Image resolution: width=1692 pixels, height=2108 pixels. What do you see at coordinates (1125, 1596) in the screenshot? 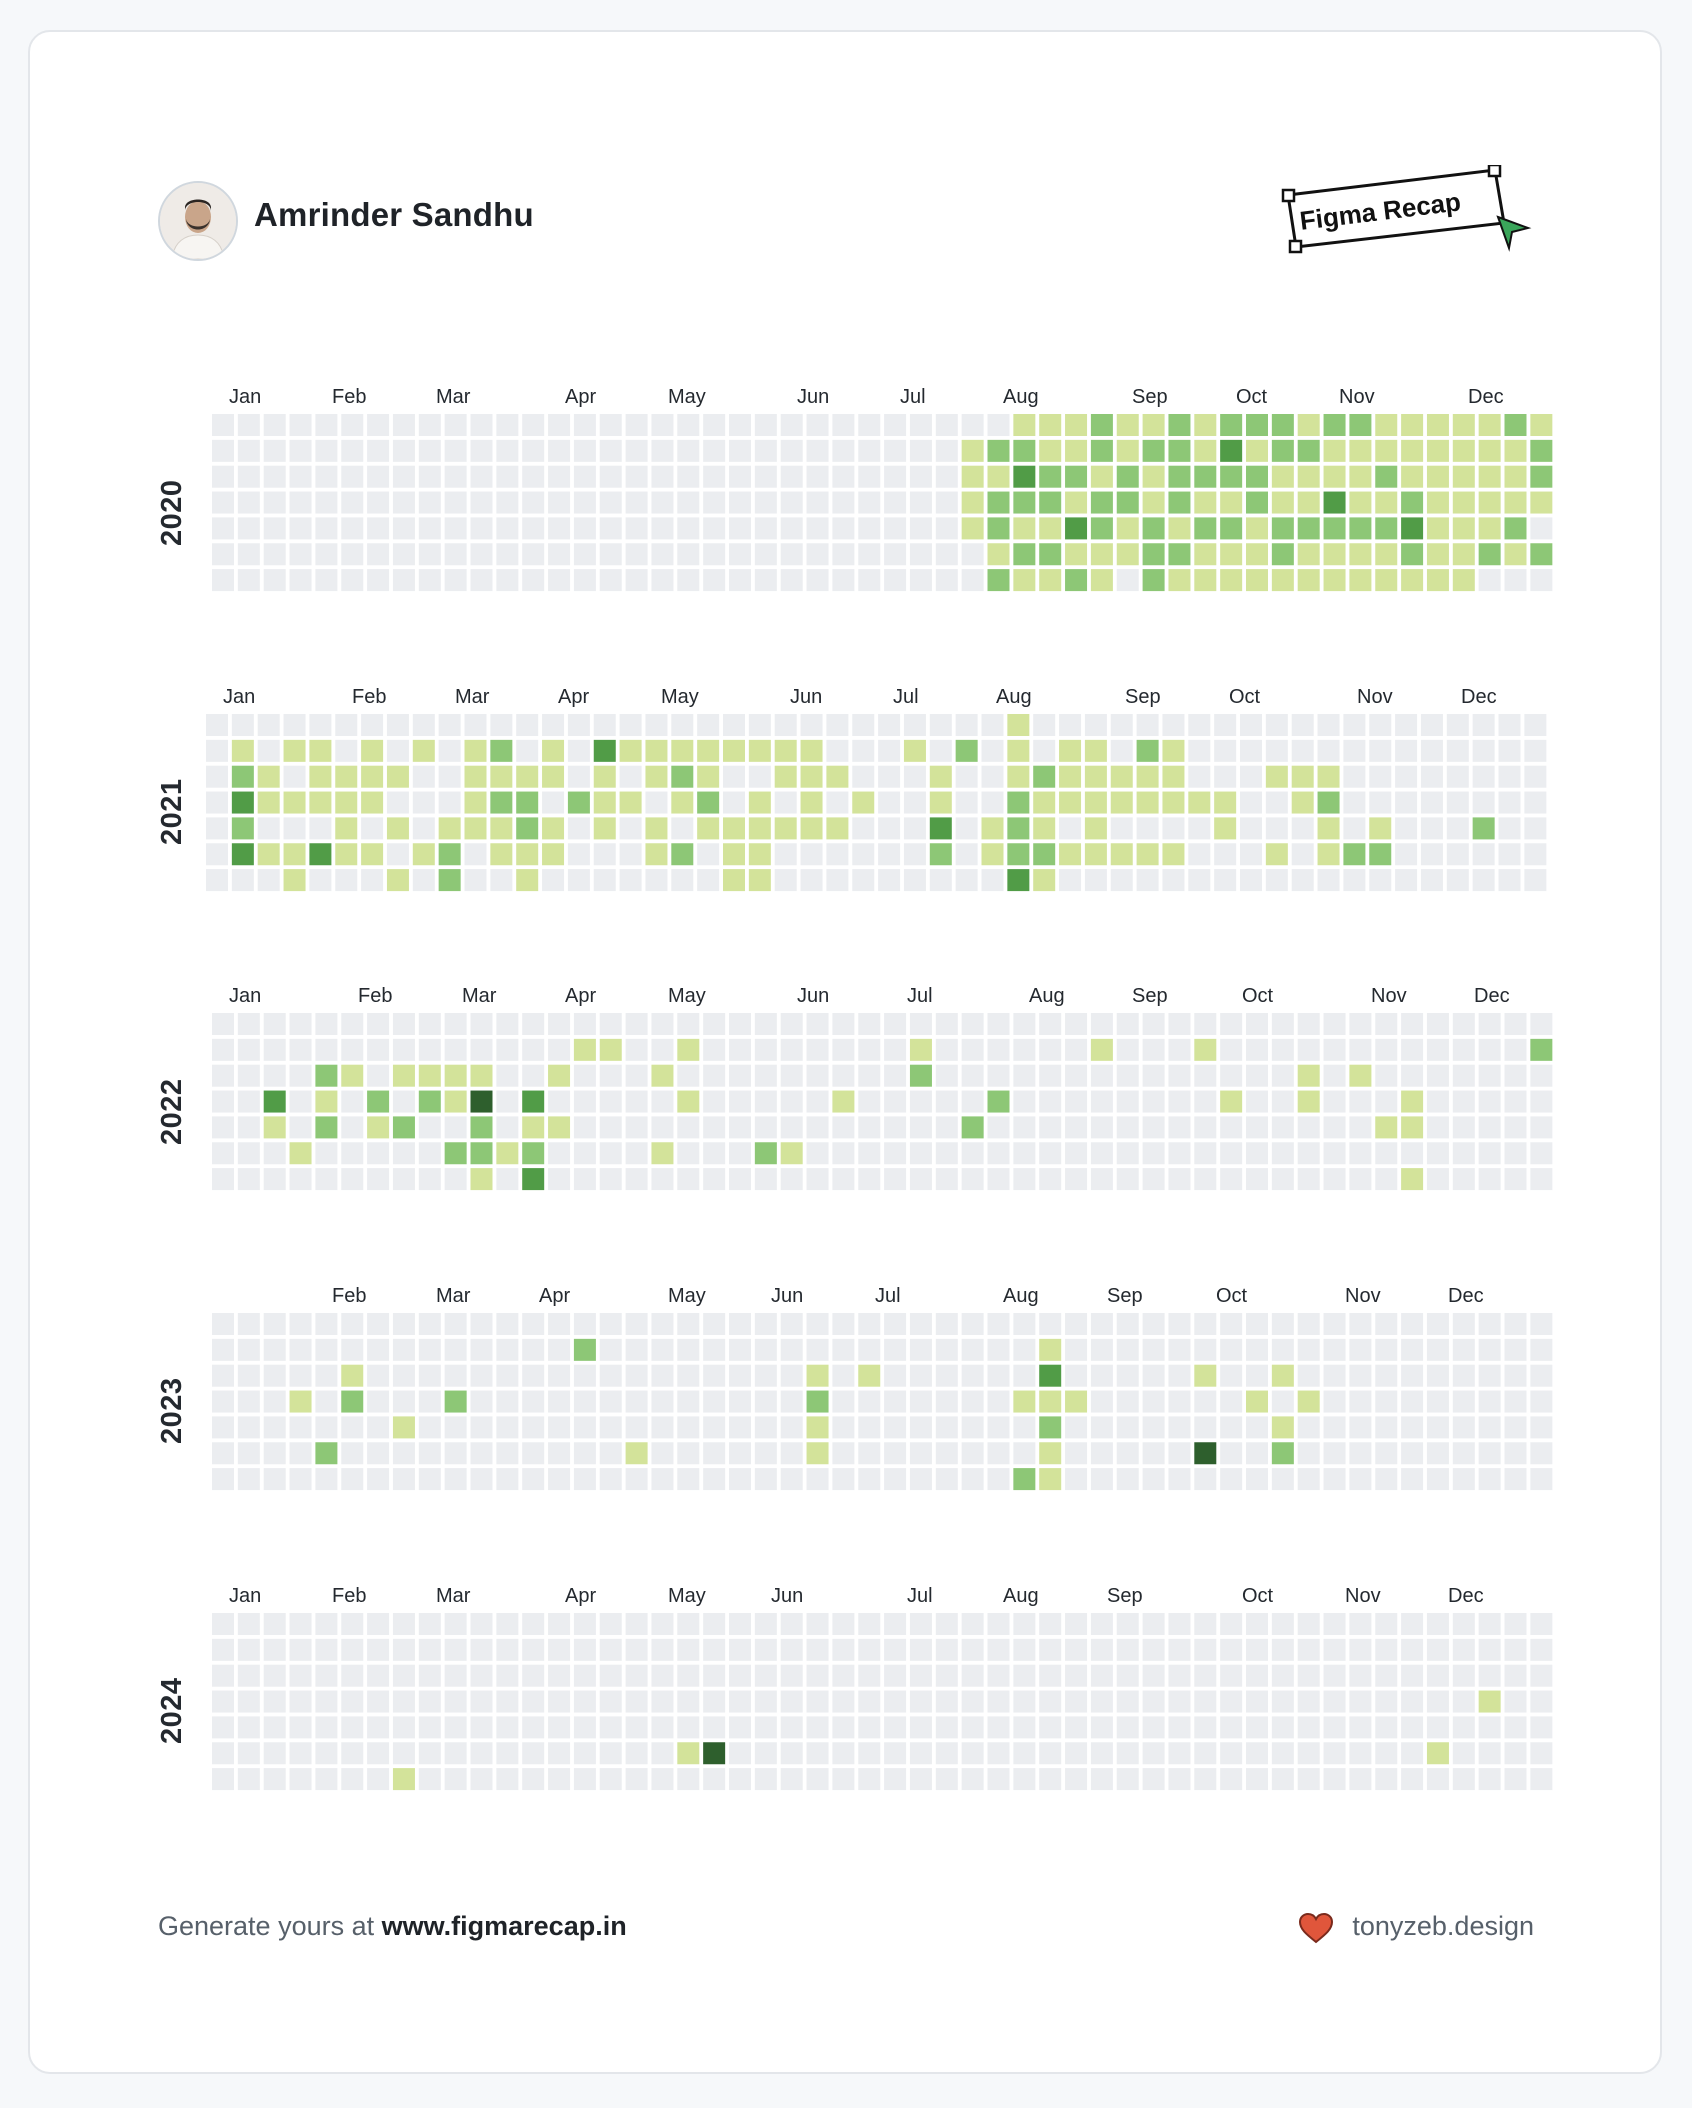
I see `month-label: Sep` at bounding box center [1125, 1596].